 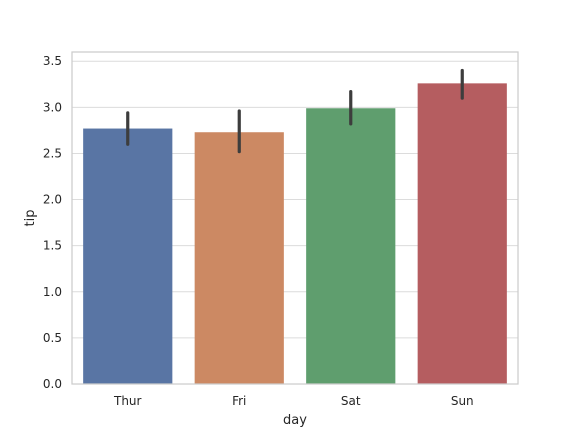 What do you see at coordinates (462, 233) in the screenshot?
I see `bar-sun` at bounding box center [462, 233].